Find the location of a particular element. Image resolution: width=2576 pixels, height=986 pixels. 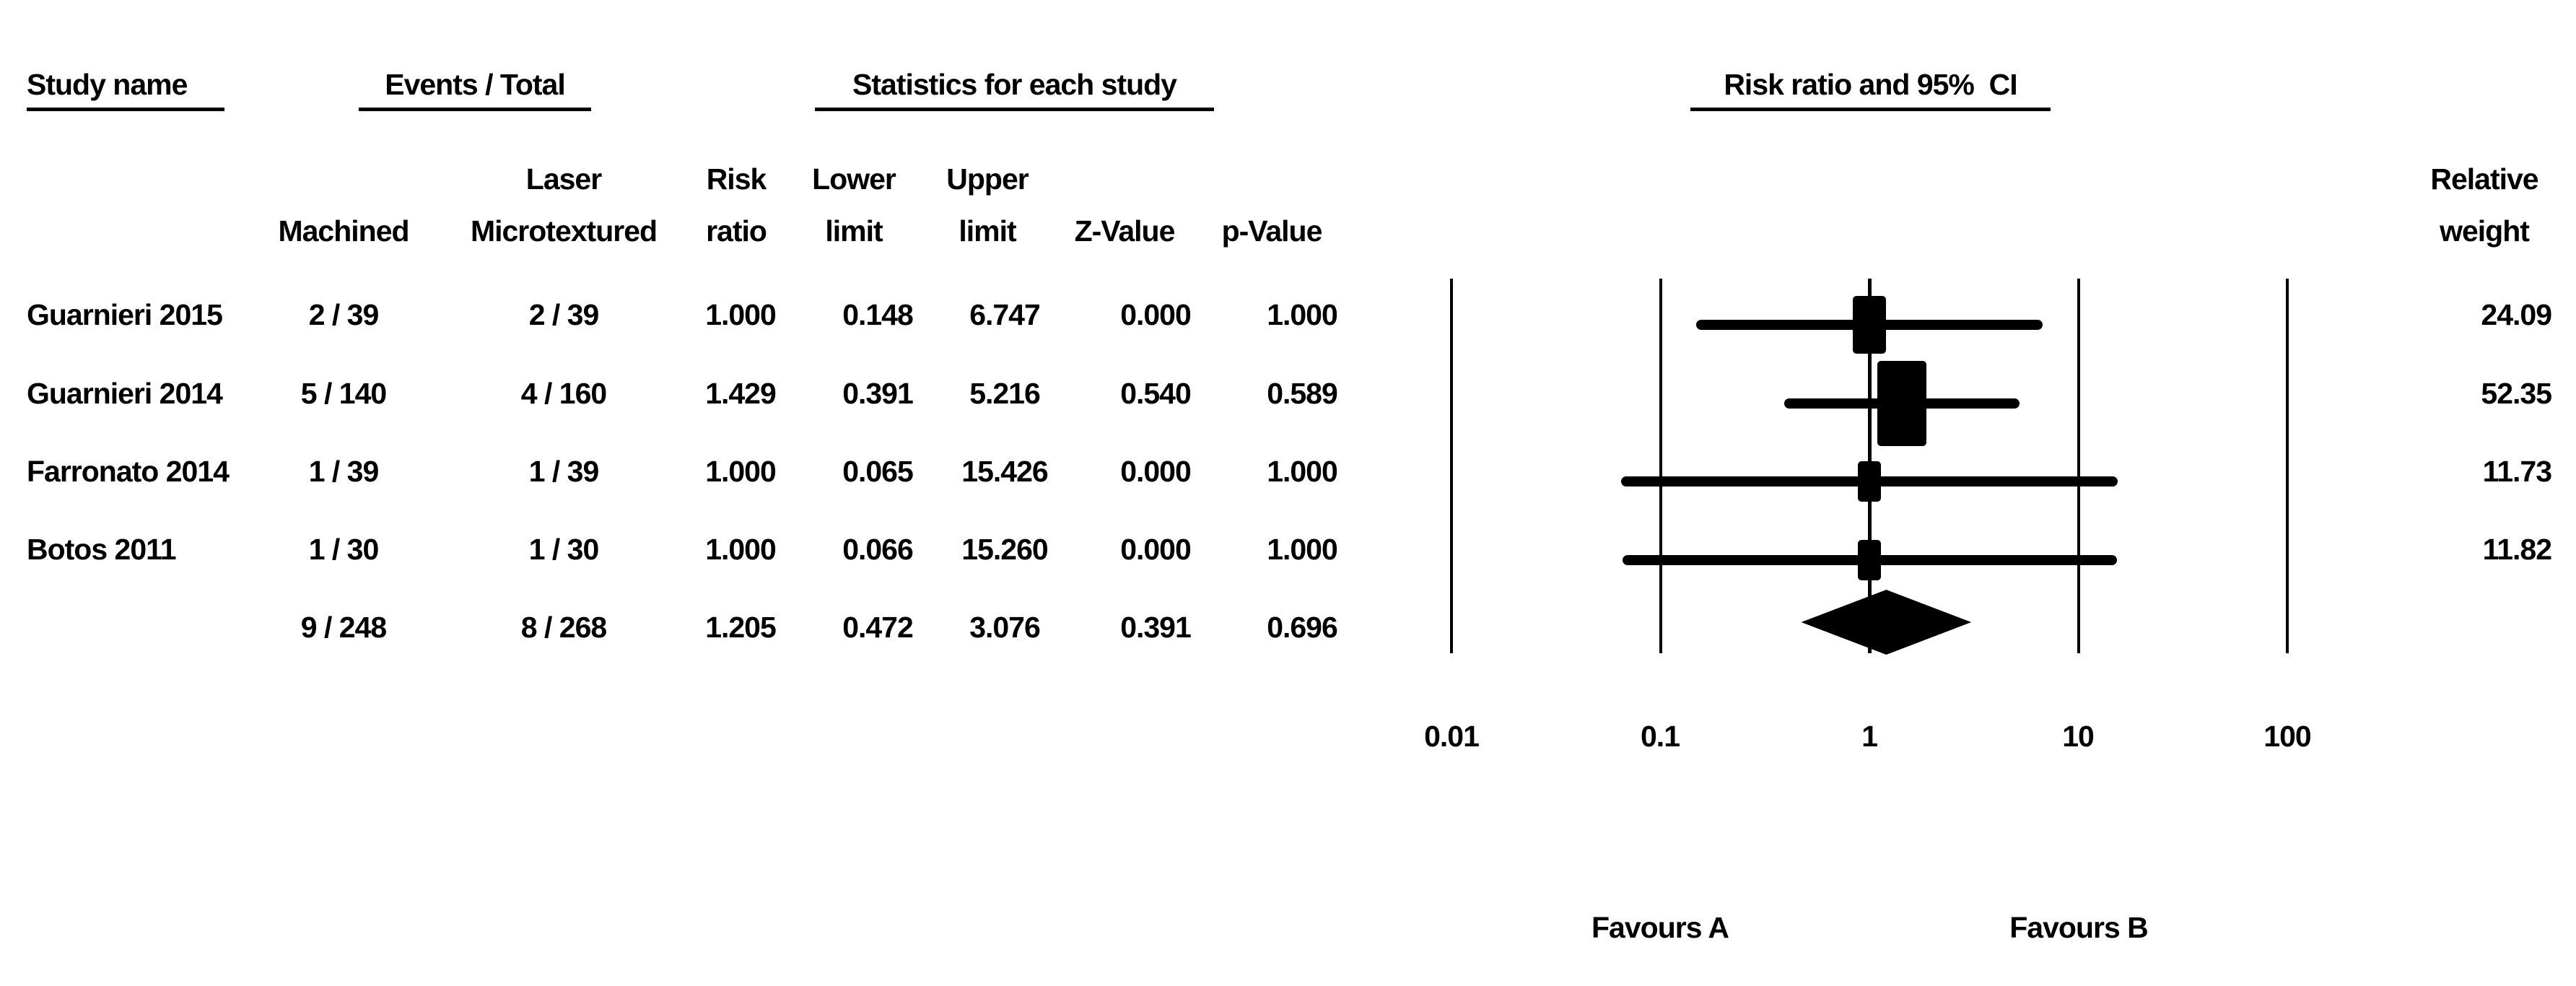

cell-laser: 1 / 39 is located at coordinates (564, 471).